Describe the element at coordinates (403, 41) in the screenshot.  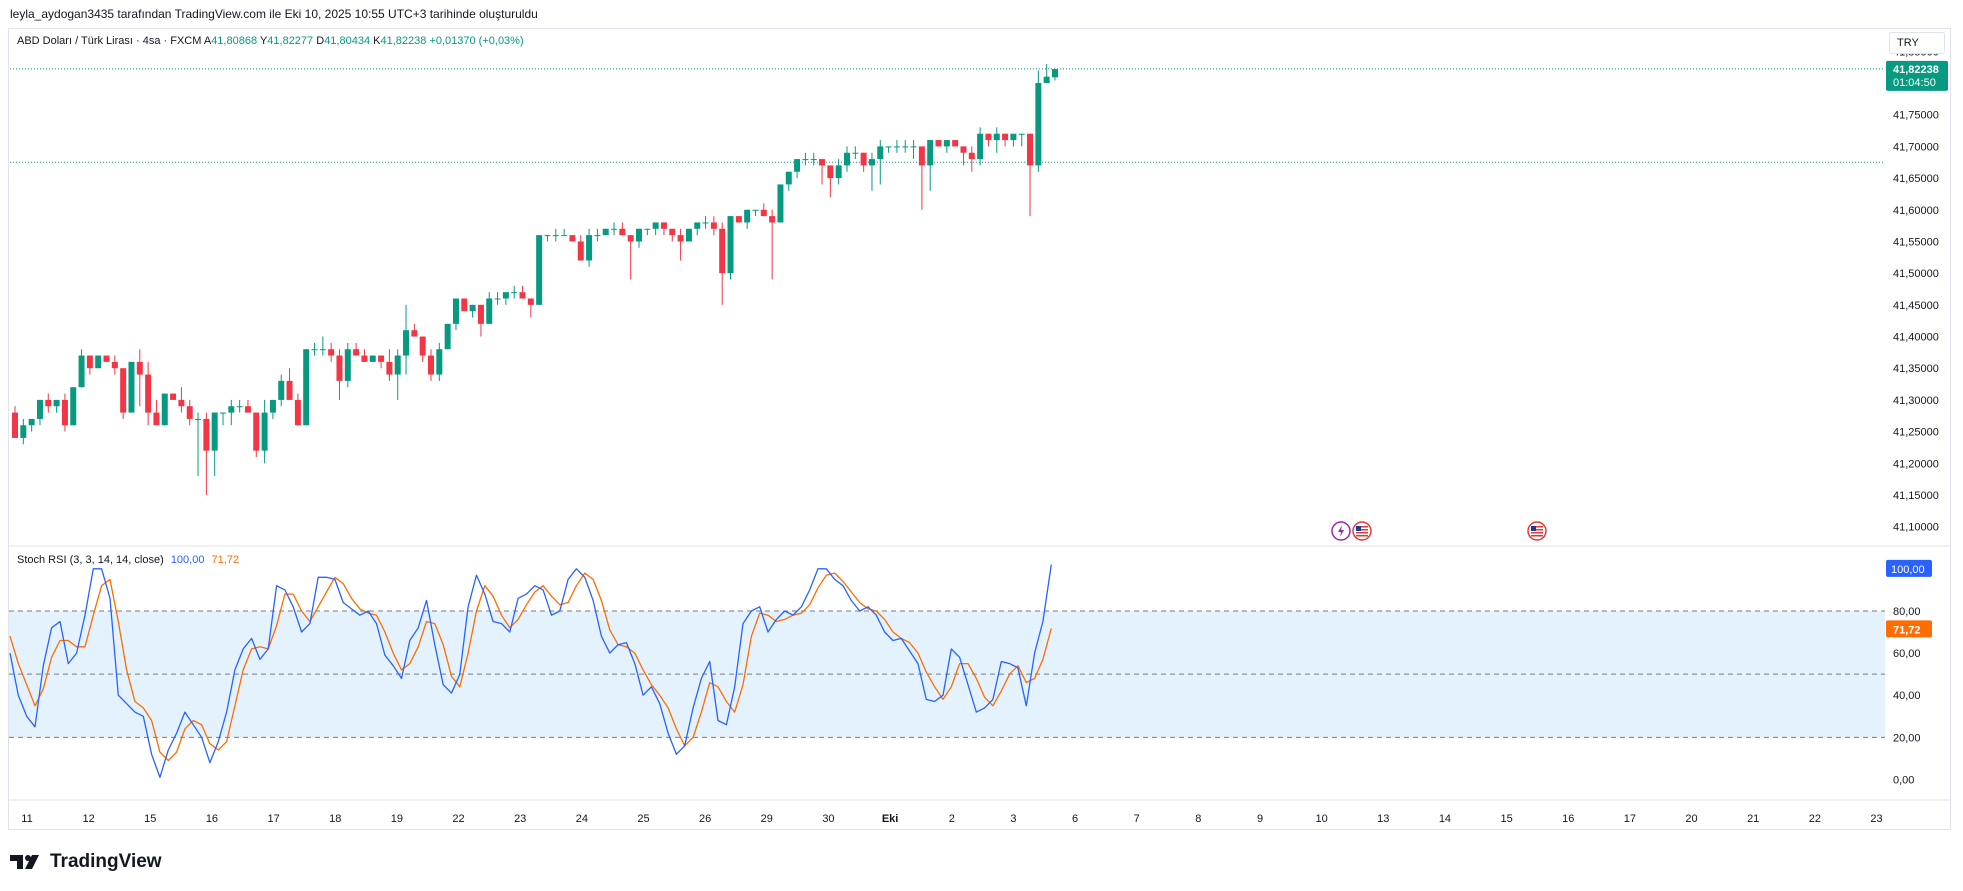
I see `close-value: 41,82238` at that location.